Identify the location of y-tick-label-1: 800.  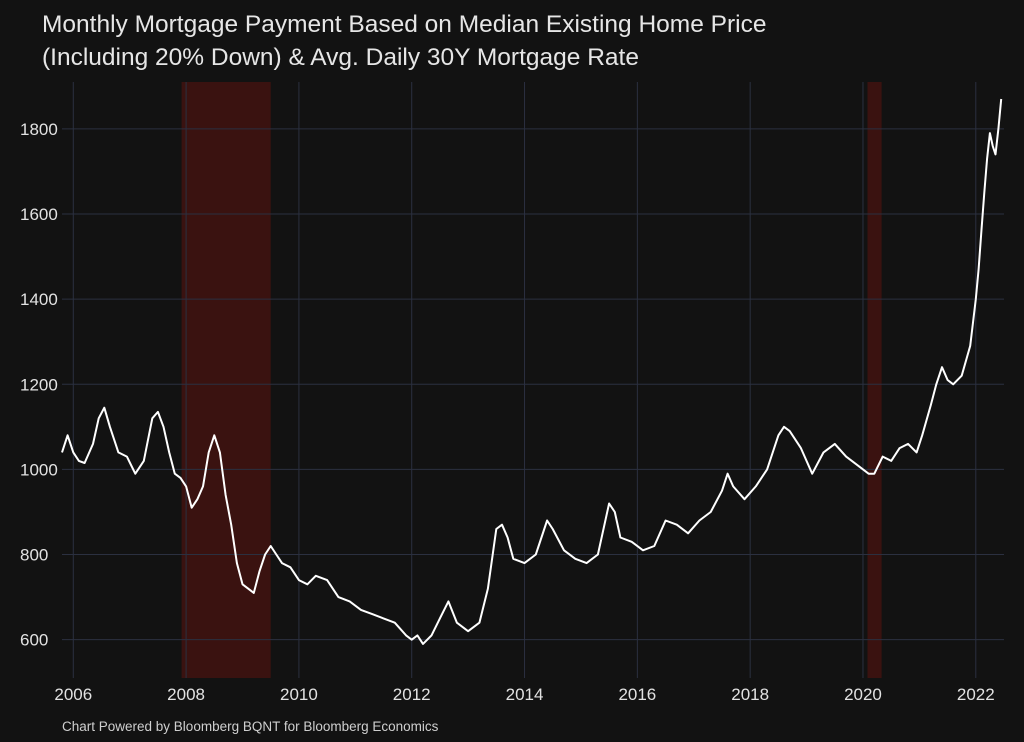
(34, 555).